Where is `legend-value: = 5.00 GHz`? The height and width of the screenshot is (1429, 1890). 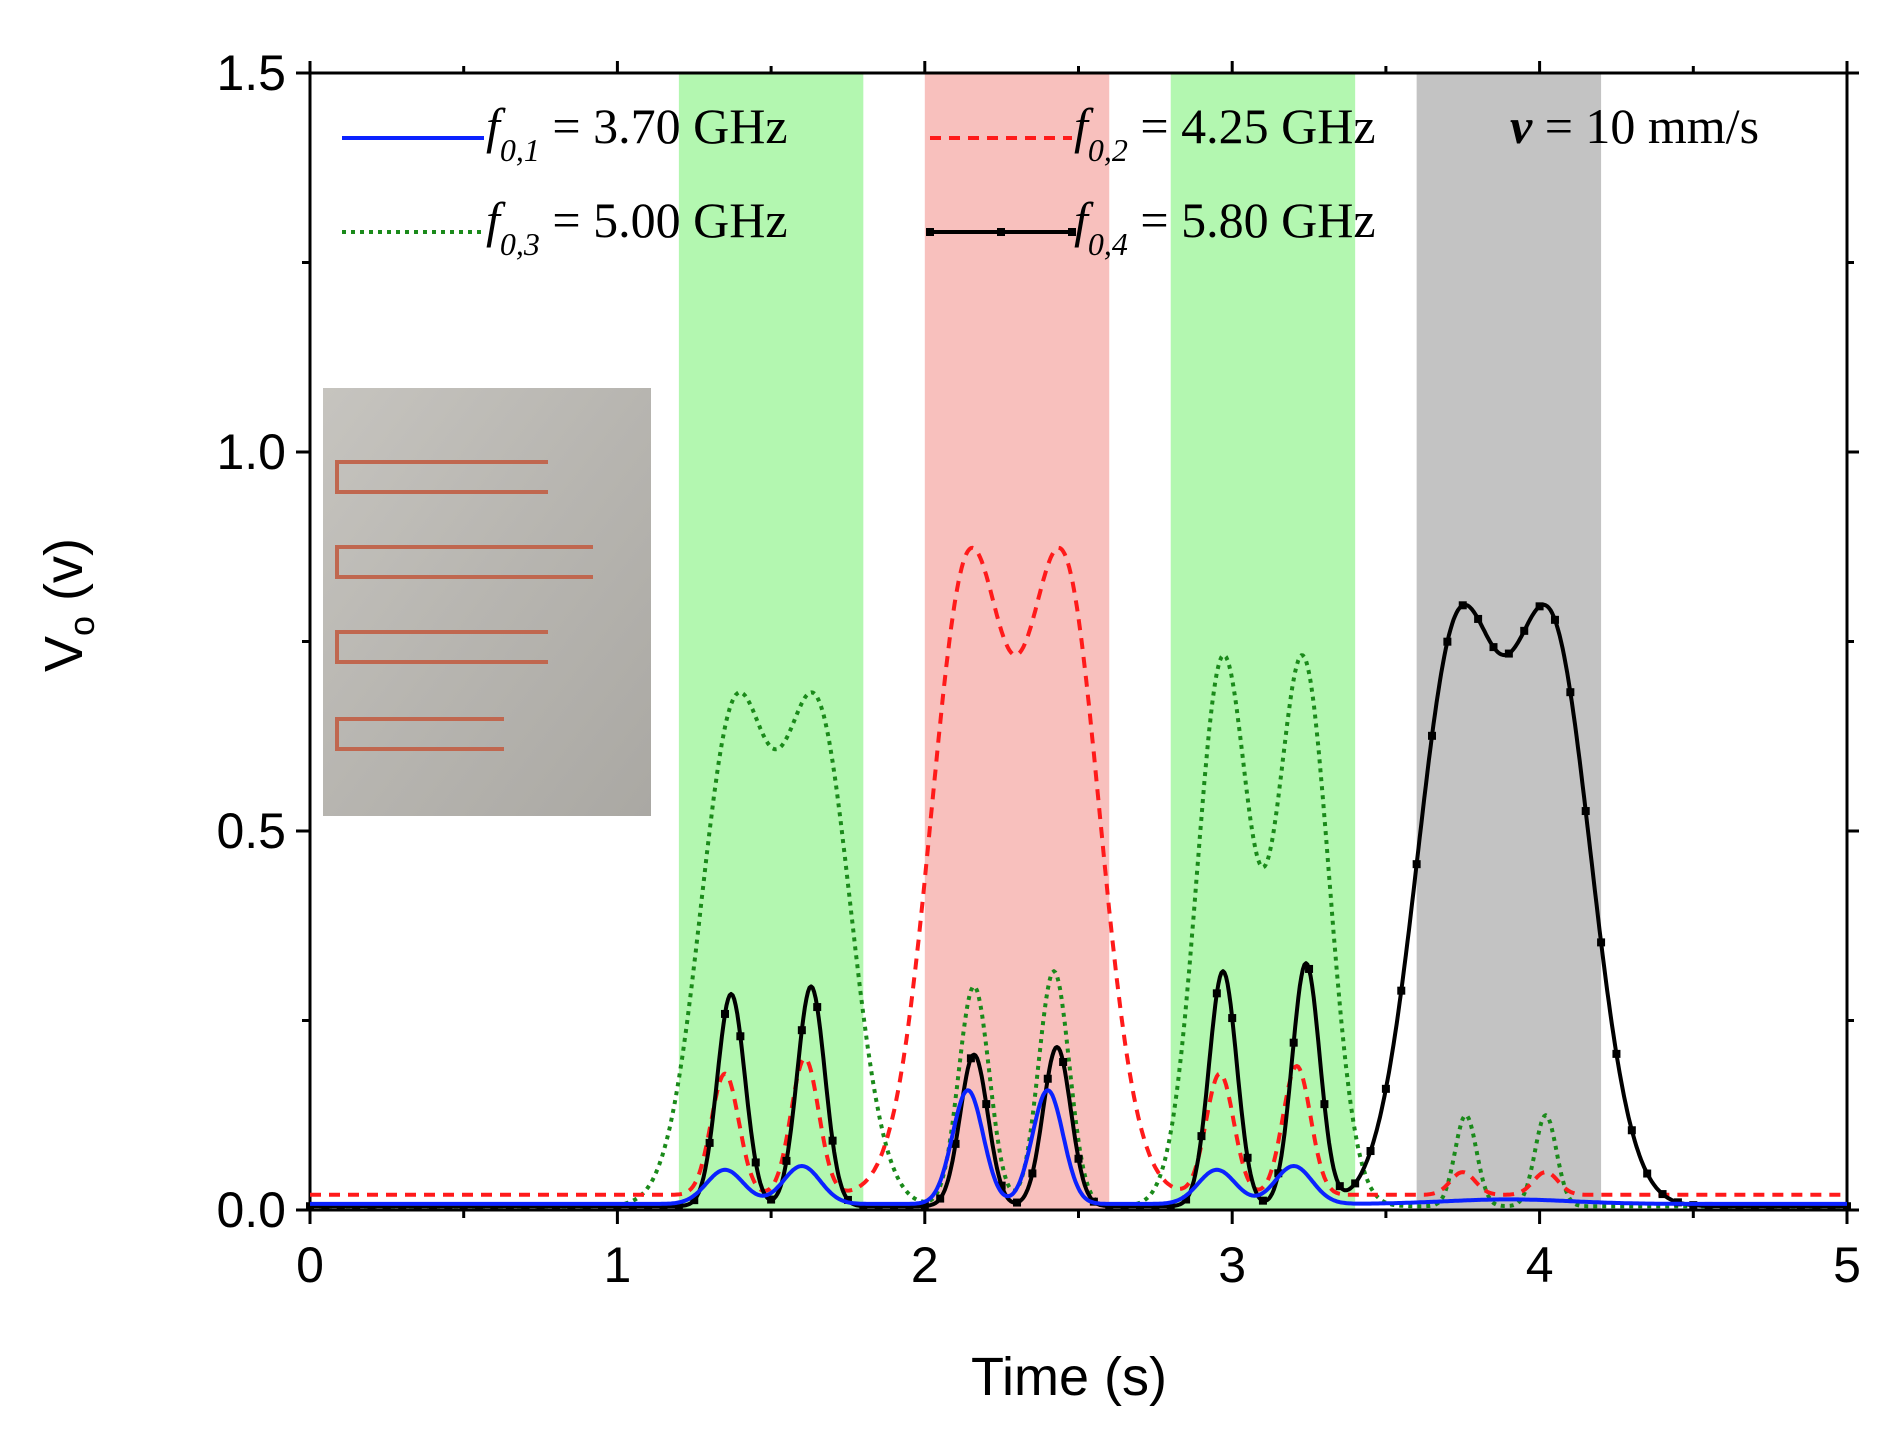 legend-value: = 5.00 GHz is located at coordinates (664, 220).